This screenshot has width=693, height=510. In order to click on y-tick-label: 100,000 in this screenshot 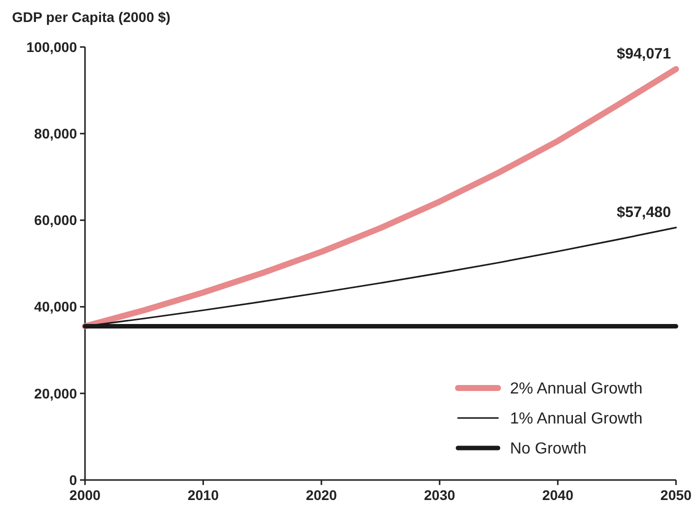, I will do `click(52, 46)`.